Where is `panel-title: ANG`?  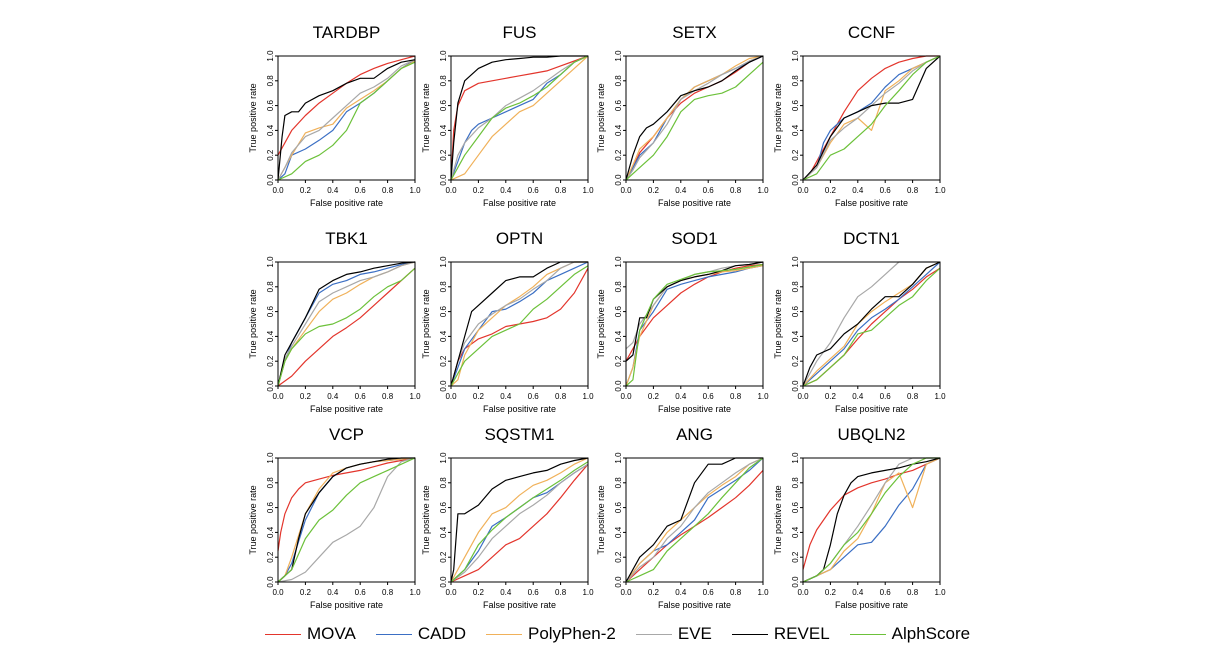 panel-title: ANG is located at coordinates (694, 434).